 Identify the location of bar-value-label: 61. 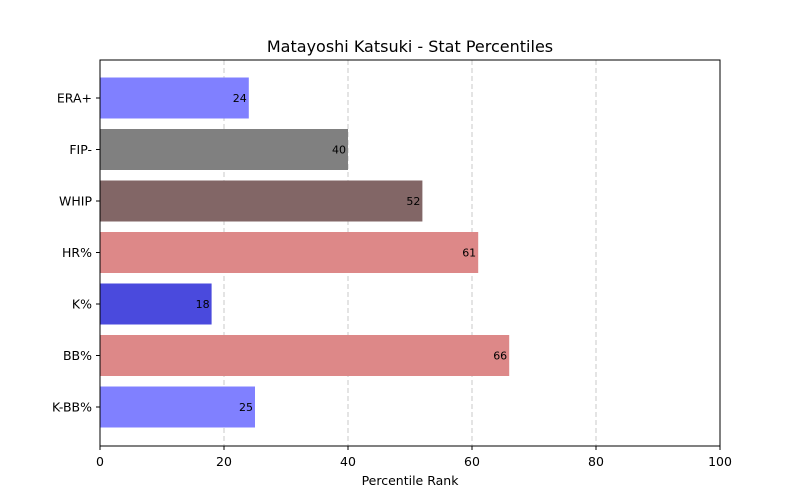
(469, 253).